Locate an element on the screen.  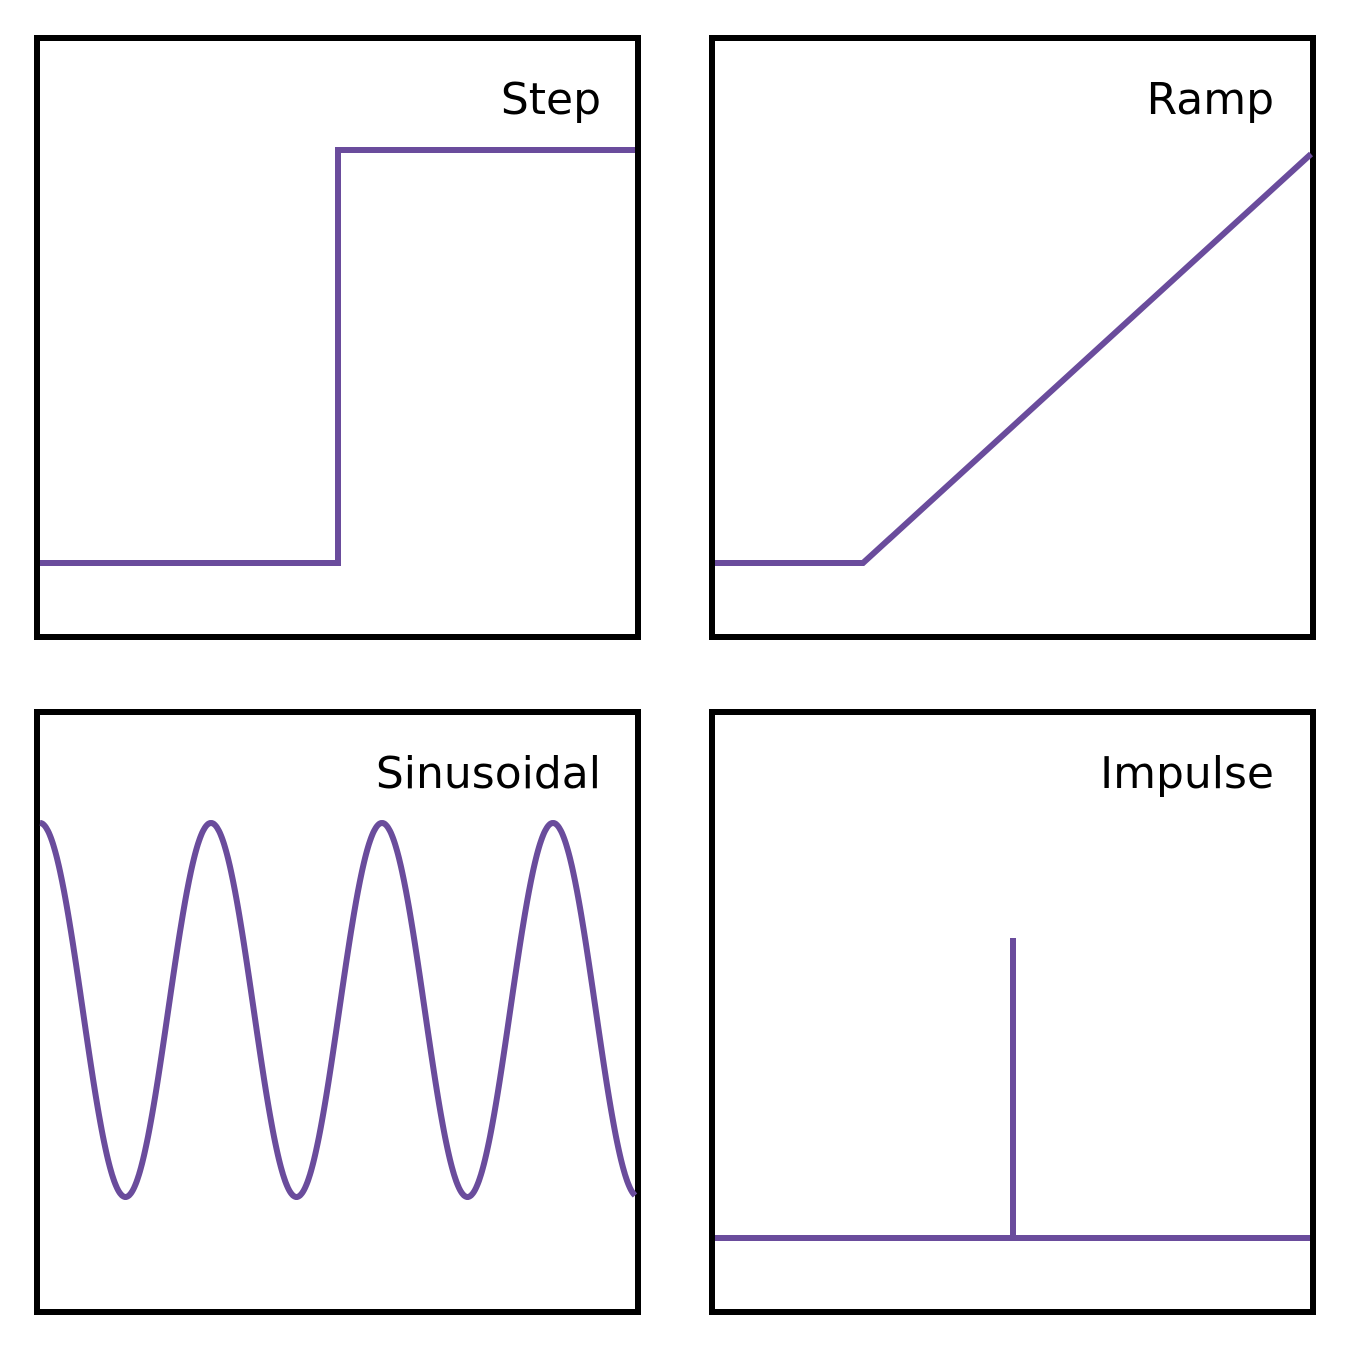
ramp-signal-line is located at coordinates (1014, 358).